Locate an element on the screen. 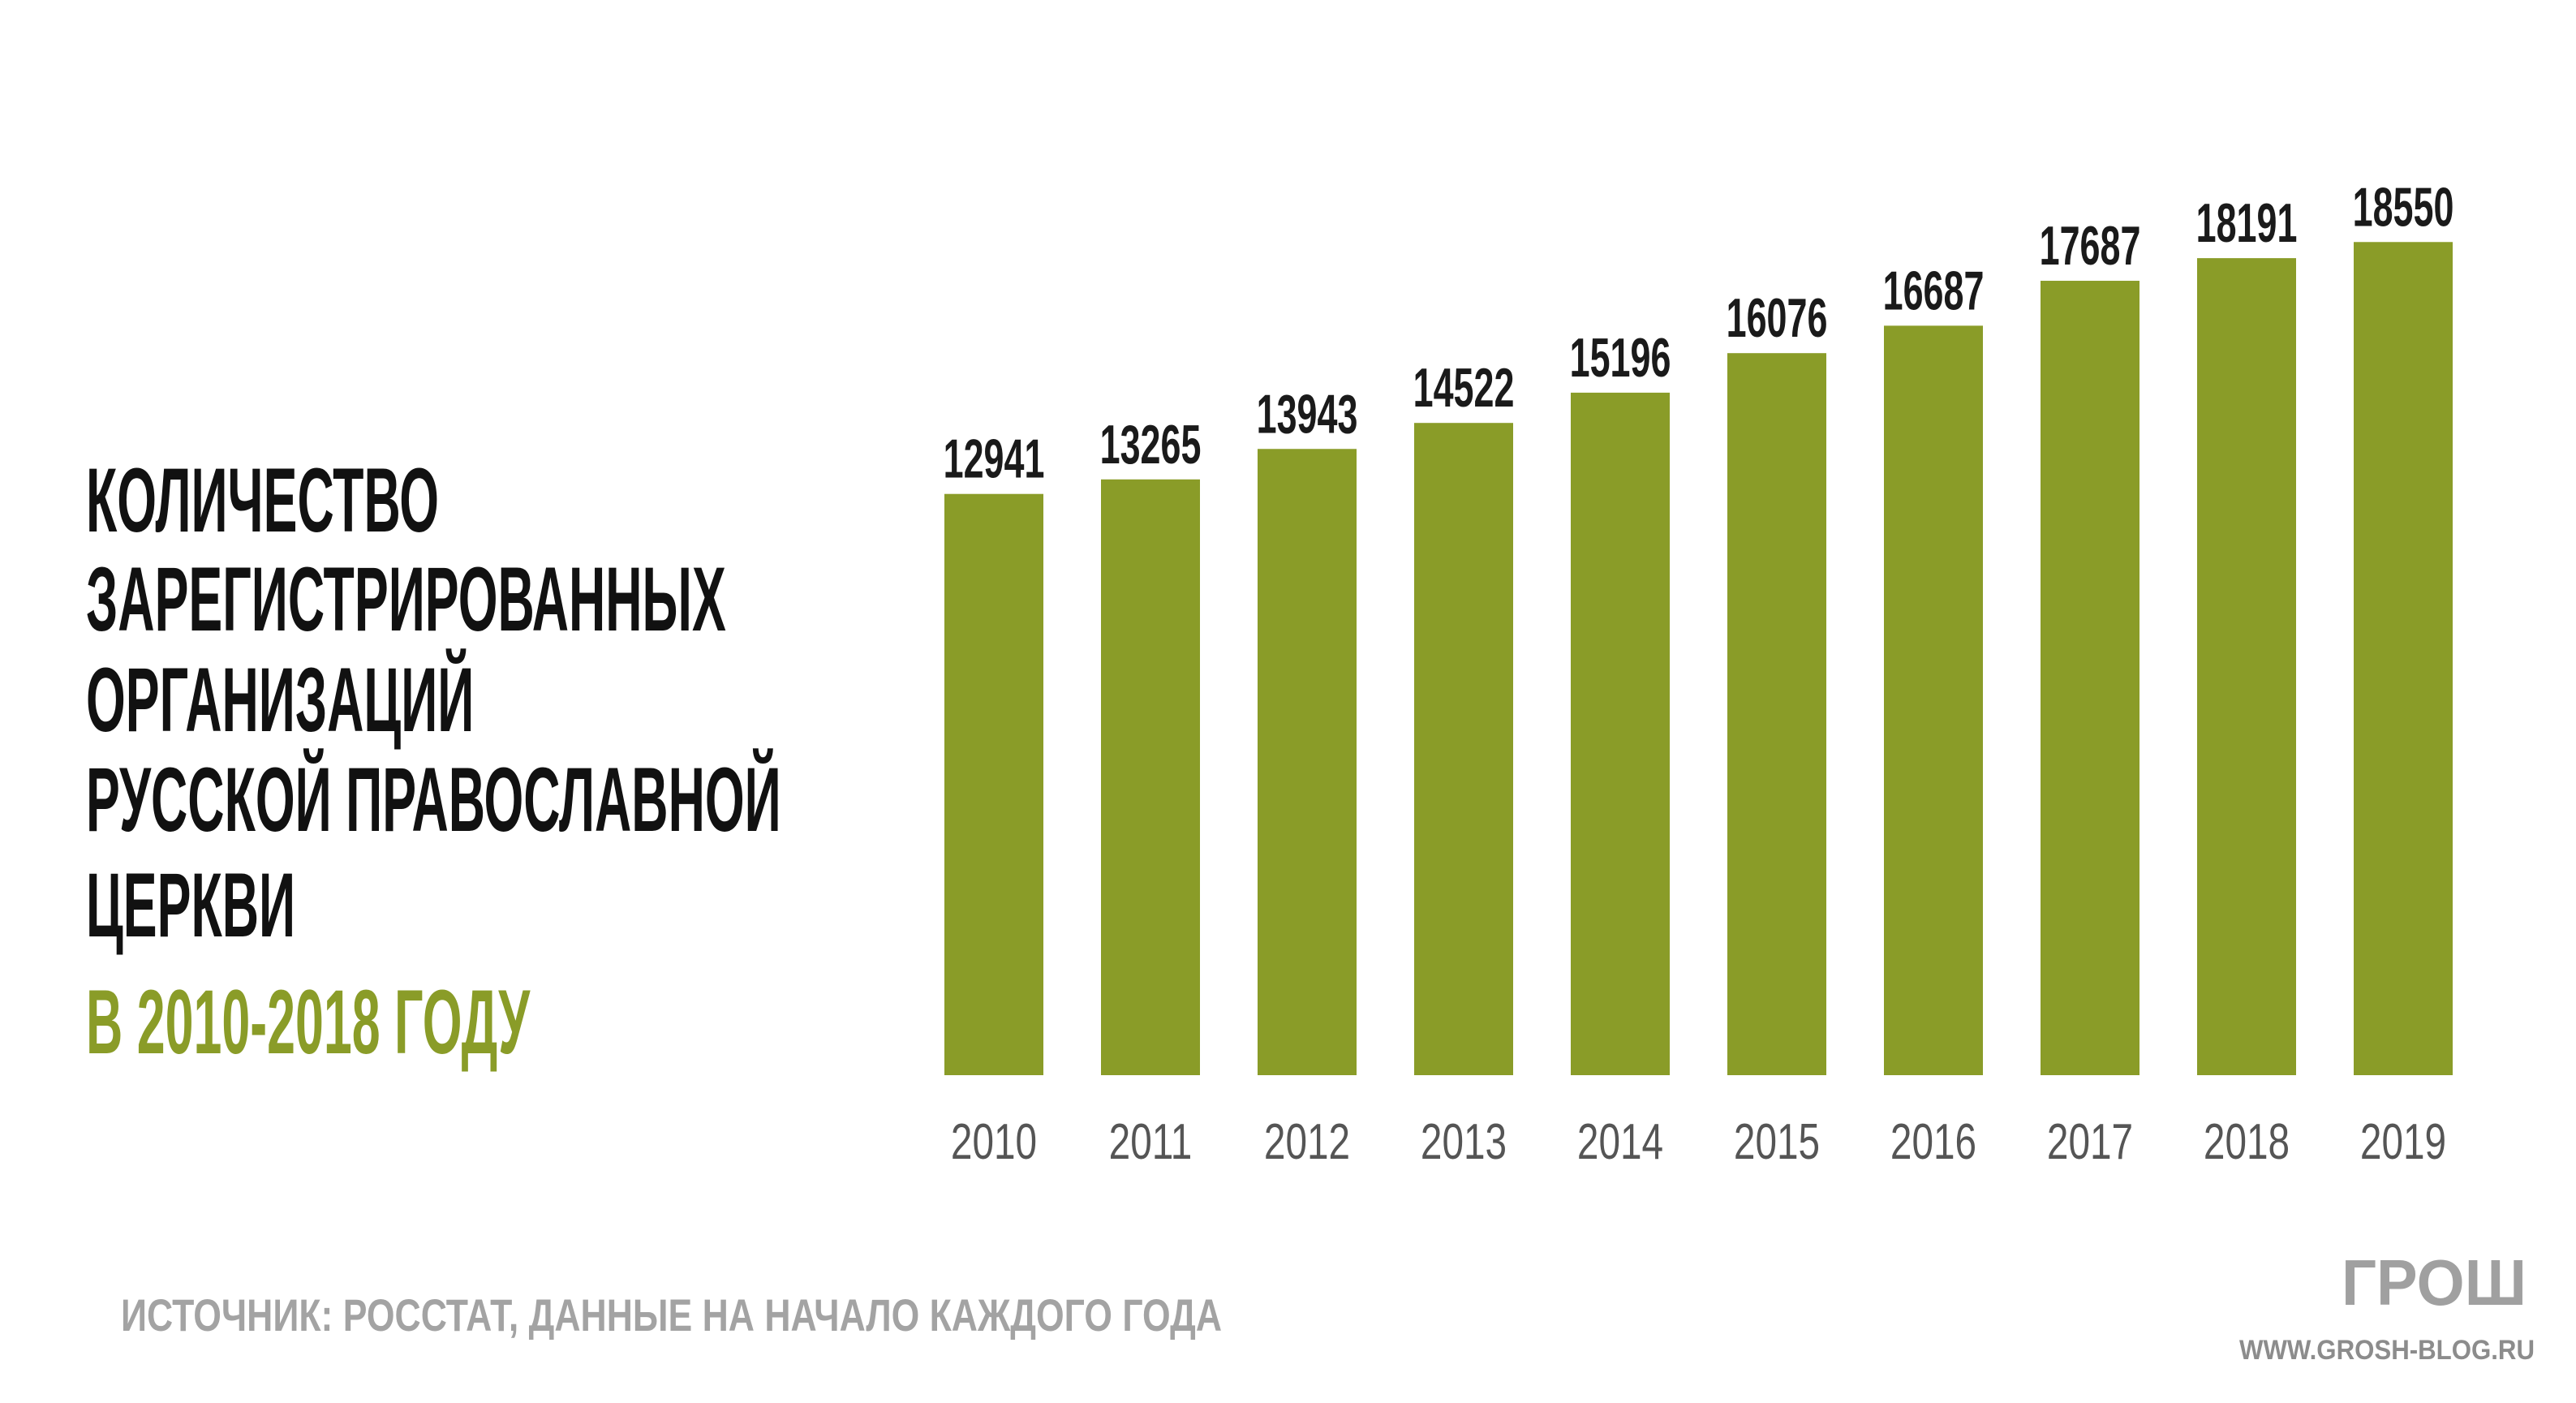 The height and width of the screenshot is (1403, 2576). value-label-group: 16687 is located at coordinates (1934, 291).